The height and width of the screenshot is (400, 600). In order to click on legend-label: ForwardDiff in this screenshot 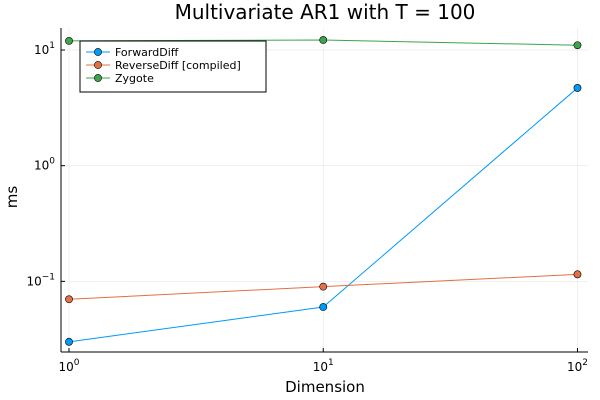, I will do `click(147, 52)`.